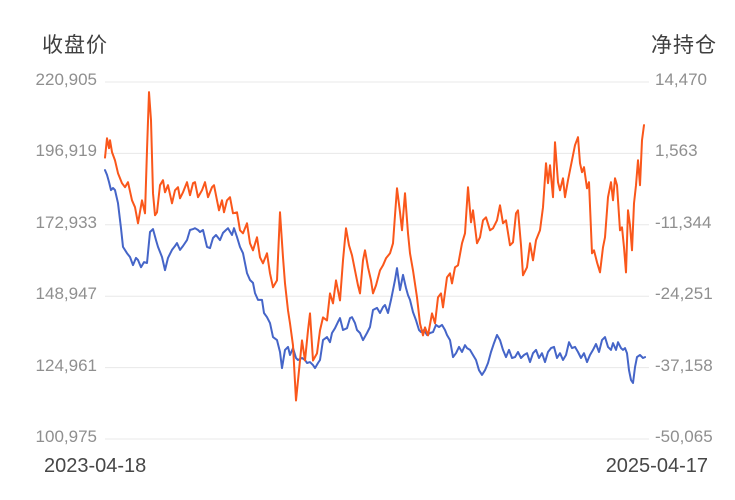  I want to click on left-tick-label: 100,975, so click(66, 436).